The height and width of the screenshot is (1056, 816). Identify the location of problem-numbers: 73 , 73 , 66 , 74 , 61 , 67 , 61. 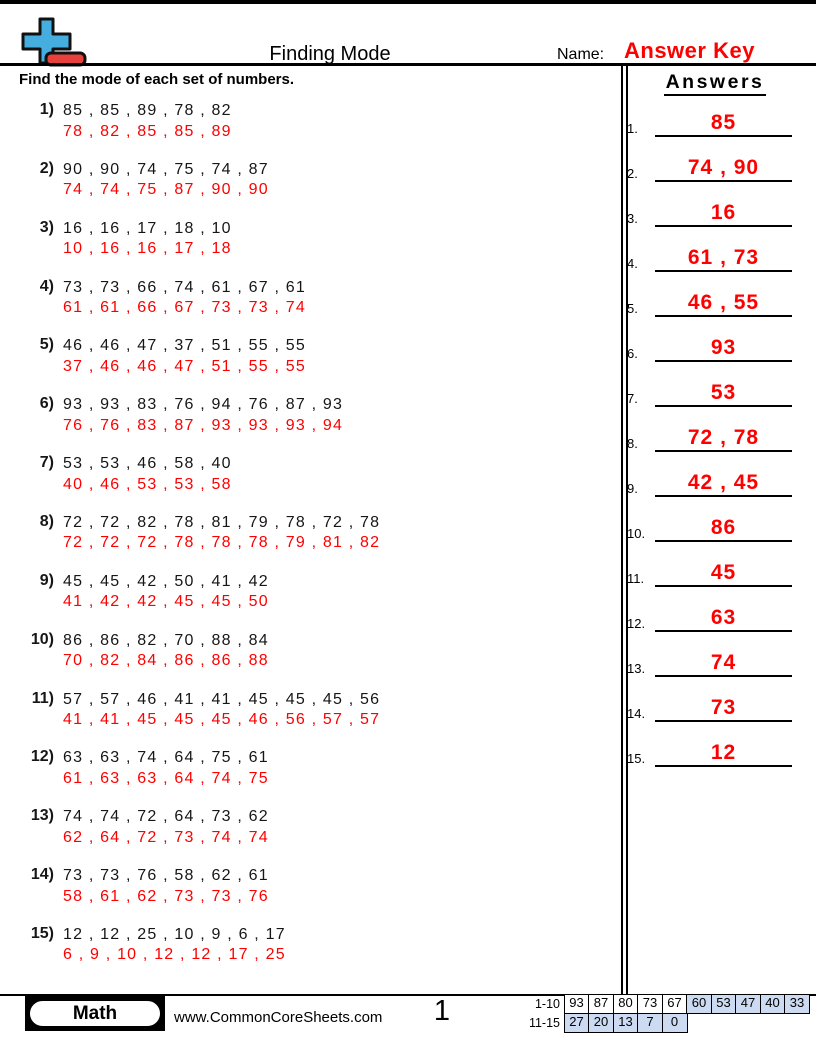
(184, 287).